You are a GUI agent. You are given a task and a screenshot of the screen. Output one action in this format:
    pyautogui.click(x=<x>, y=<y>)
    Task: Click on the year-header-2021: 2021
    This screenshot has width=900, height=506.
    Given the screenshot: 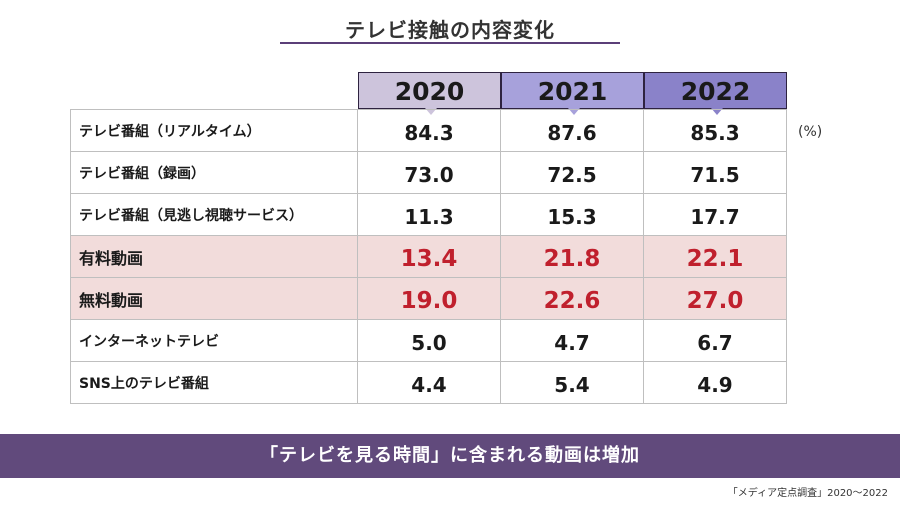 What is the action you would take?
    pyautogui.click(x=572, y=93)
    